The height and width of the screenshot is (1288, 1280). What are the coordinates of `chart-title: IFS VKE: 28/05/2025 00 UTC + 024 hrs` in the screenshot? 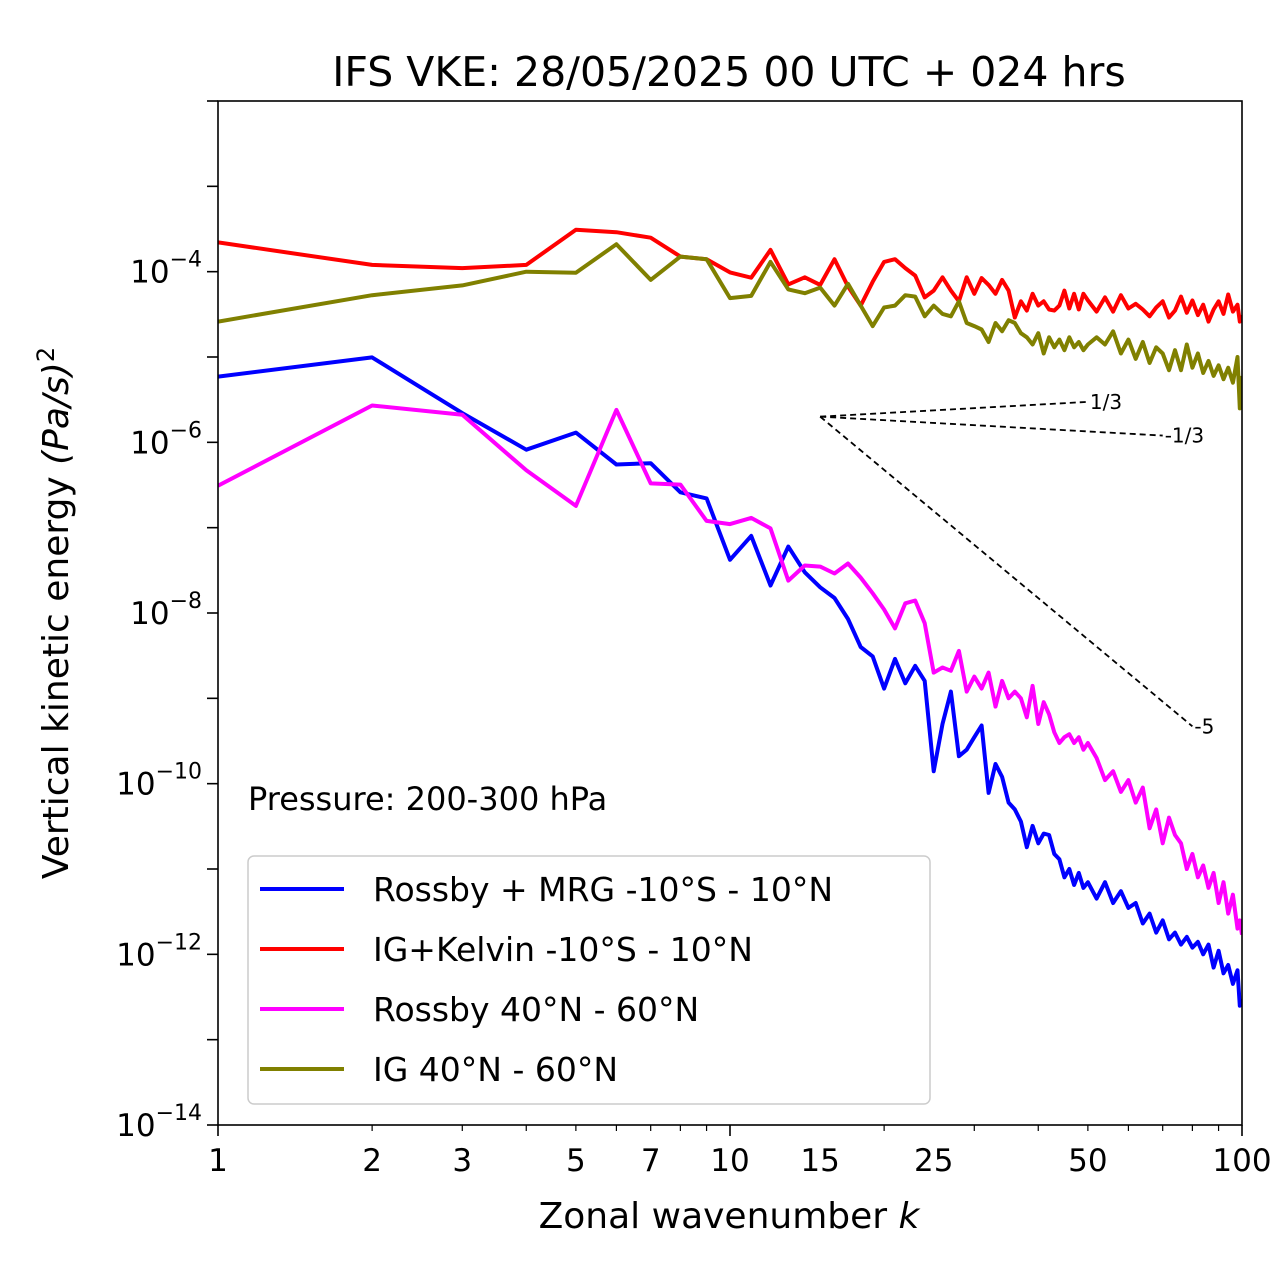 It's located at (728, 72).